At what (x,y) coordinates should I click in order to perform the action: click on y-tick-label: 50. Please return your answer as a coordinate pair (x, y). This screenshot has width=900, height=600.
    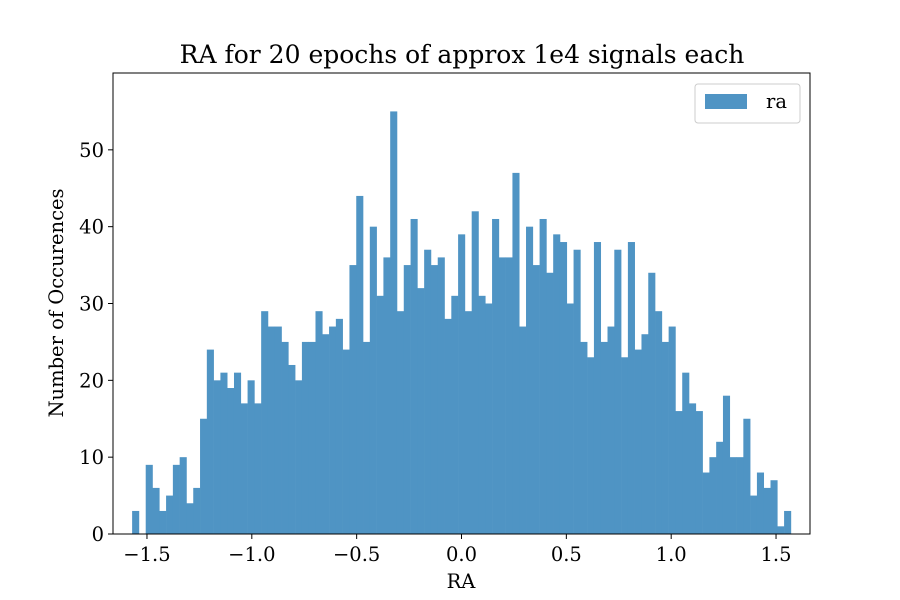
    Looking at the image, I should click on (91, 150).